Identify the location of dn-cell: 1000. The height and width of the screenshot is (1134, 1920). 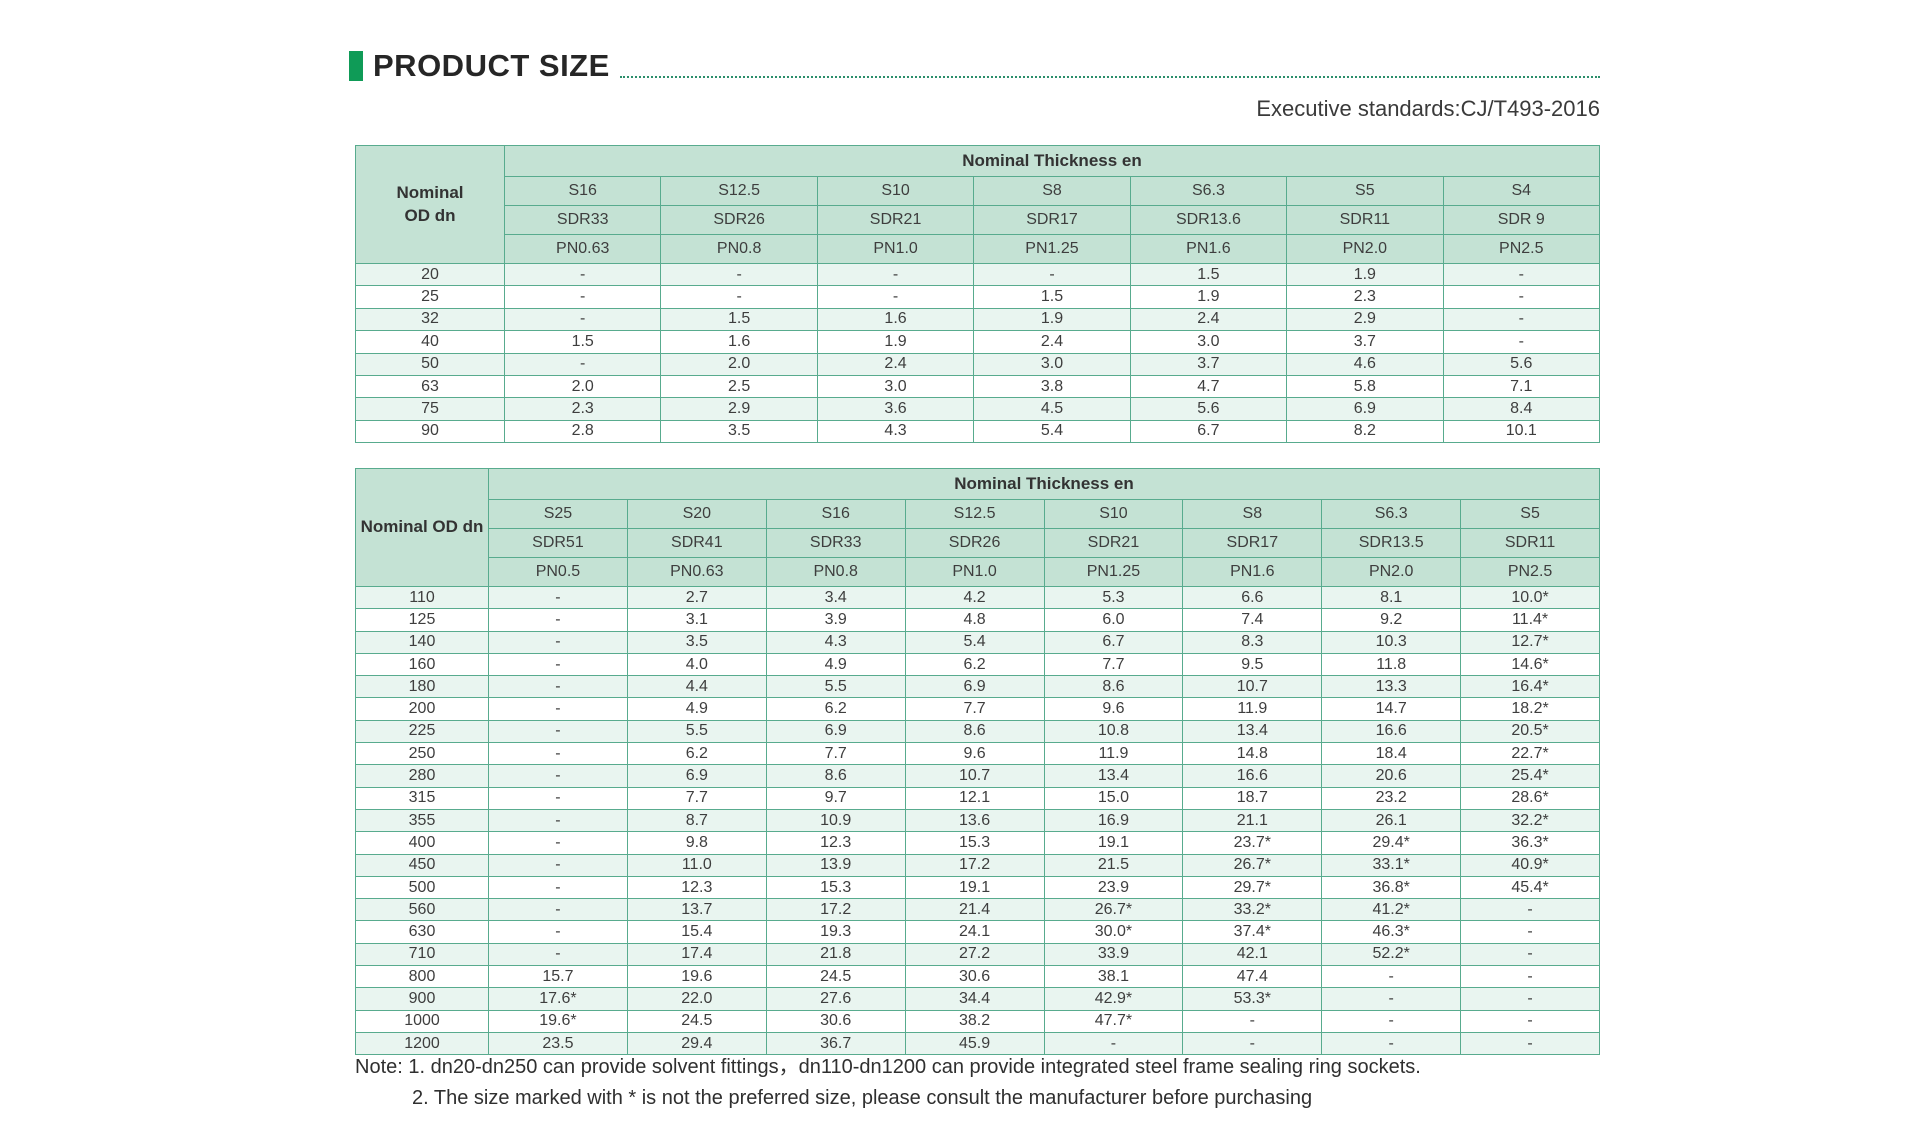
(422, 1021).